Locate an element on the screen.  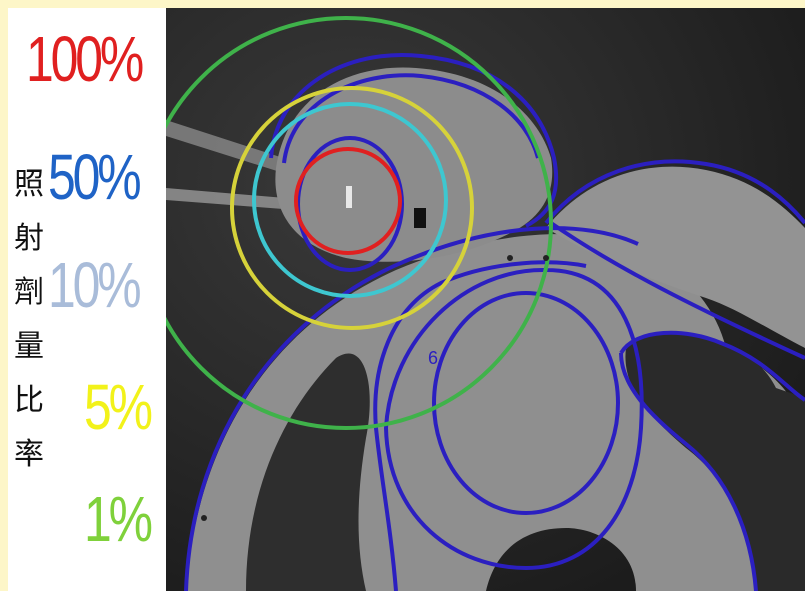
legend-10-percent: 10% is located at coordinates (95, 285).